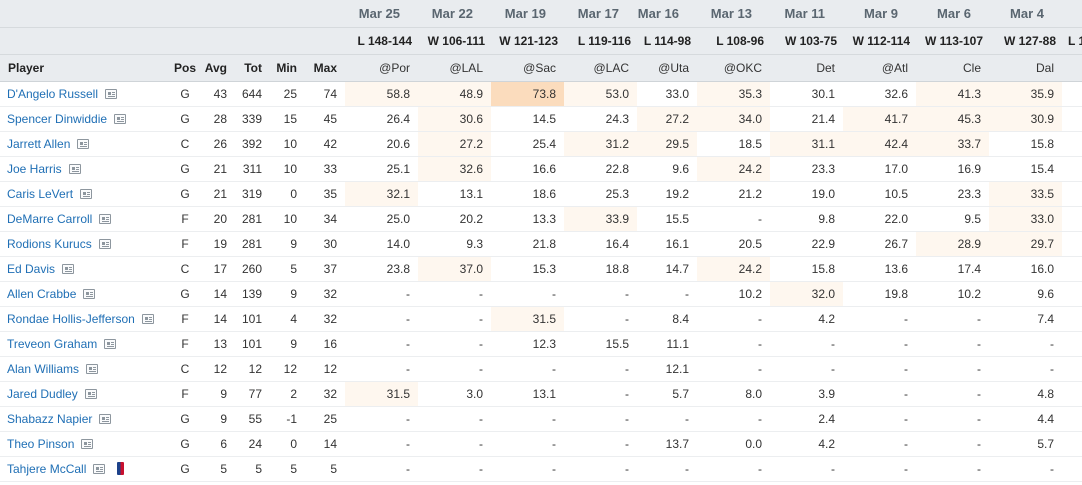  Describe the element at coordinates (894, 67) in the screenshot. I see `opponent-column-header: @Atl` at that location.